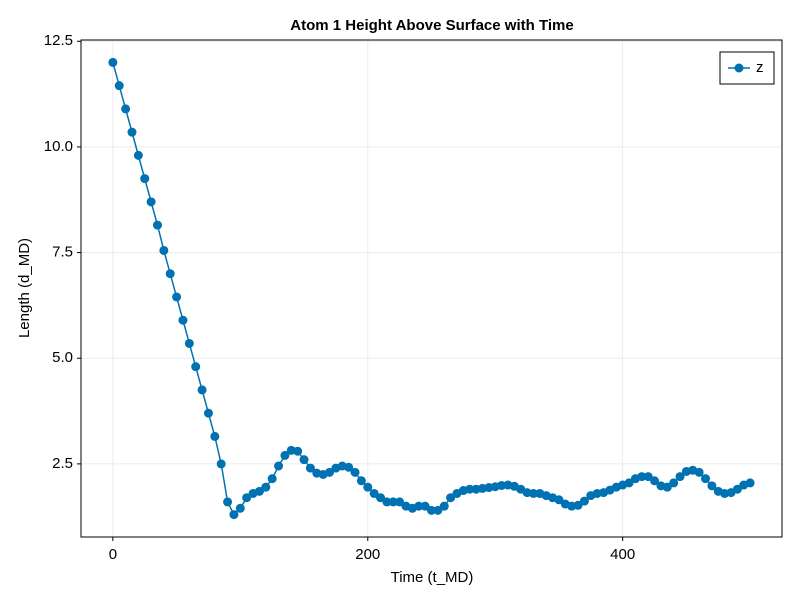 The width and height of the screenshot is (800, 605). Describe the element at coordinates (113, 554) in the screenshot. I see `x-tick-label: 0` at that location.